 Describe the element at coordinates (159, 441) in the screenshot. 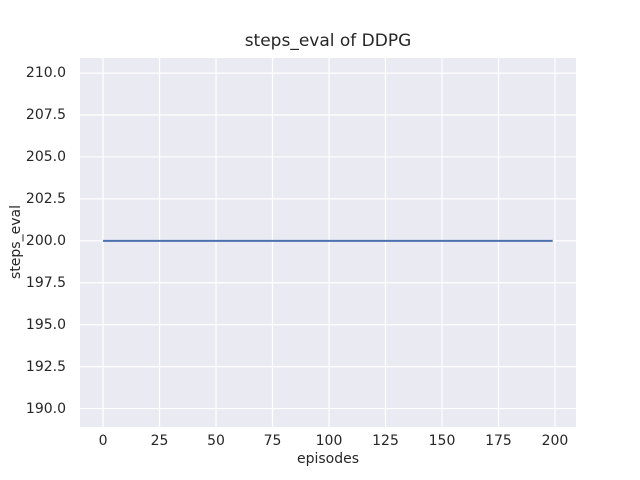

I see `x-tick-label: 25` at that location.